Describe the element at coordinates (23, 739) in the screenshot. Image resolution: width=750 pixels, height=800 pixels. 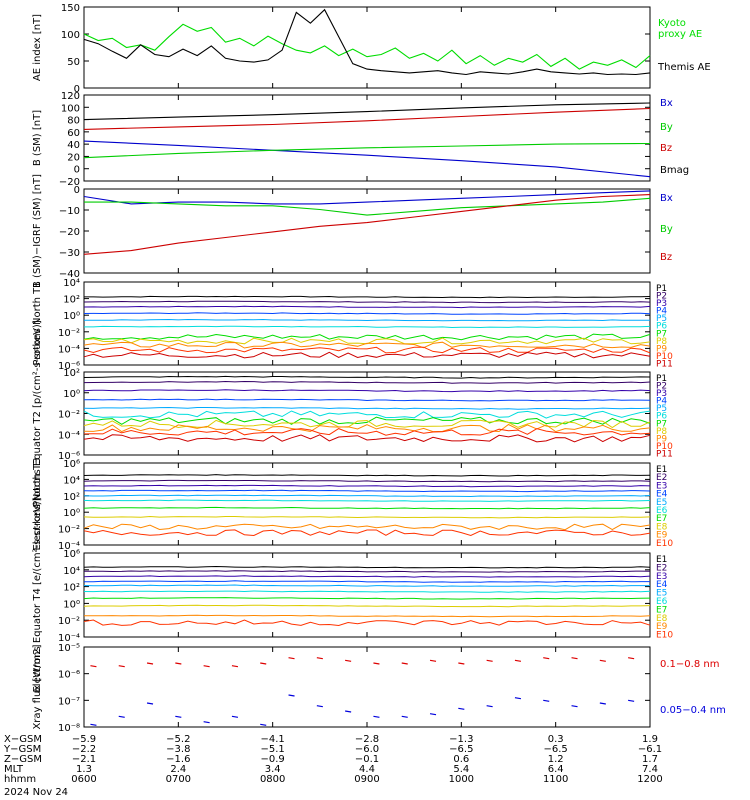
I see `orbit-row-label: X−GSM` at that location.